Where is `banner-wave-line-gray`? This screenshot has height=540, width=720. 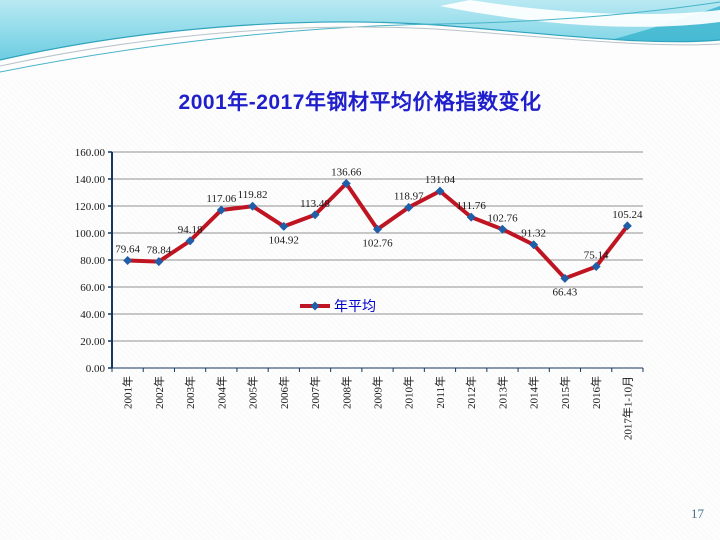 banner-wave-line-gray is located at coordinates (360, 46).